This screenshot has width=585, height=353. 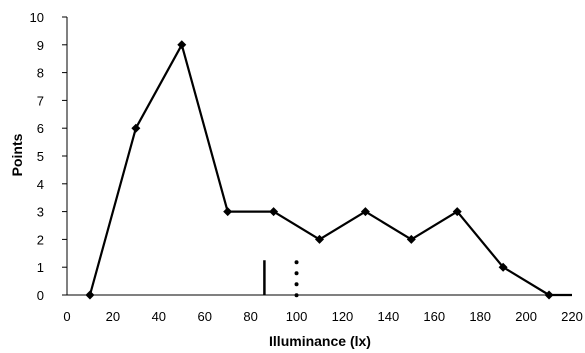 What do you see at coordinates (480, 316) in the screenshot?
I see `x-tick-label: 180` at bounding box center [480, 316].